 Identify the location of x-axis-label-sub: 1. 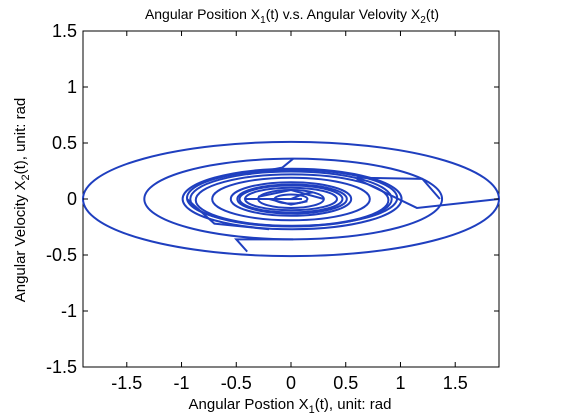
(312, 410).